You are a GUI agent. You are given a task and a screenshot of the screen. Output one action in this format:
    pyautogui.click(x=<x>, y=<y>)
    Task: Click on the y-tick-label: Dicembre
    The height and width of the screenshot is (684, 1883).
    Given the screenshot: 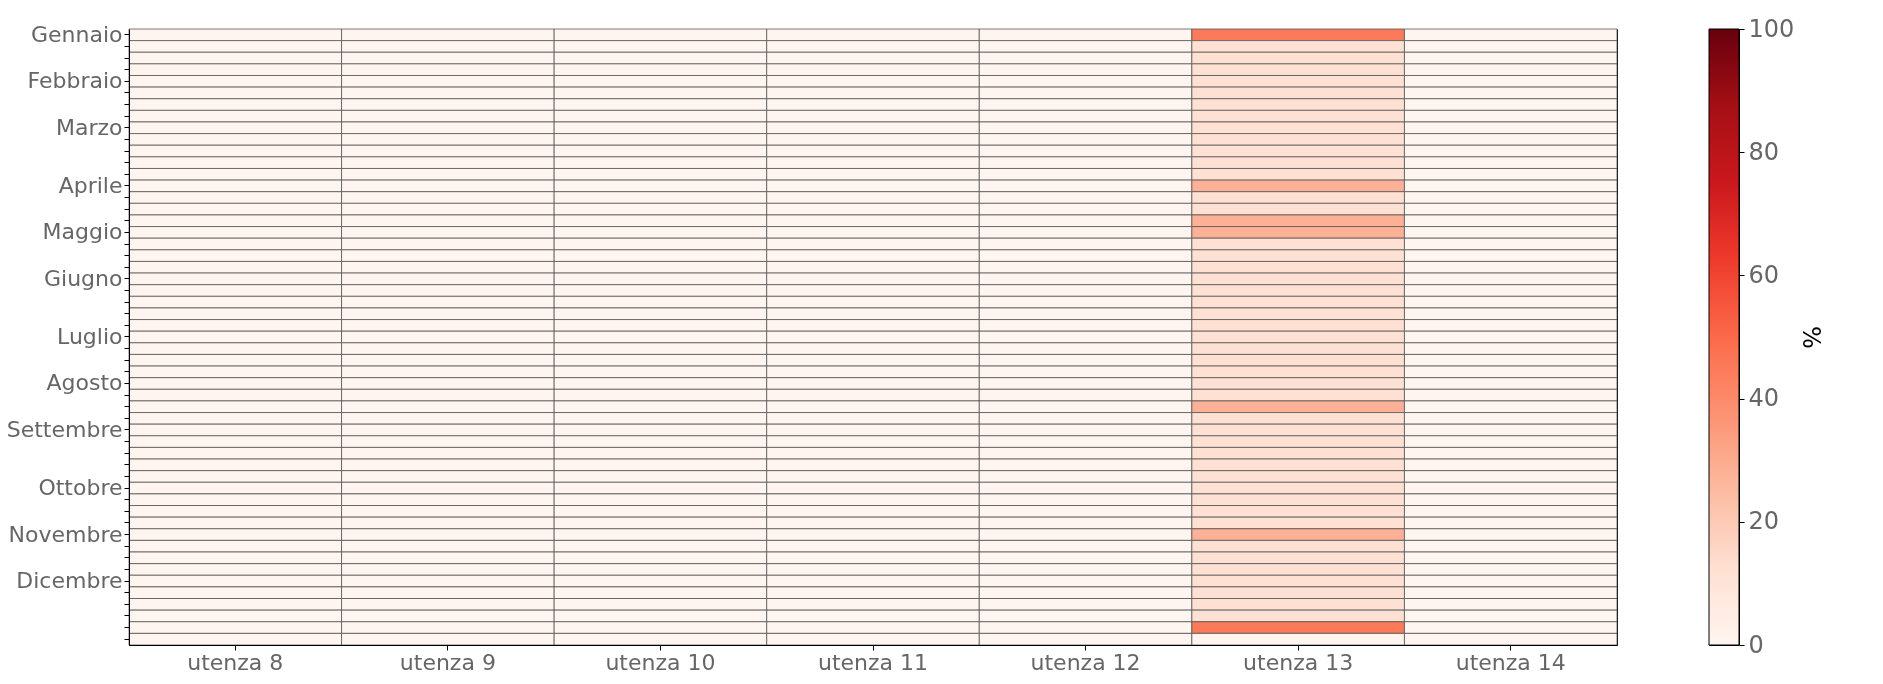 What is the action you would take?
    pyautogui.click(x=69, y=581)
    